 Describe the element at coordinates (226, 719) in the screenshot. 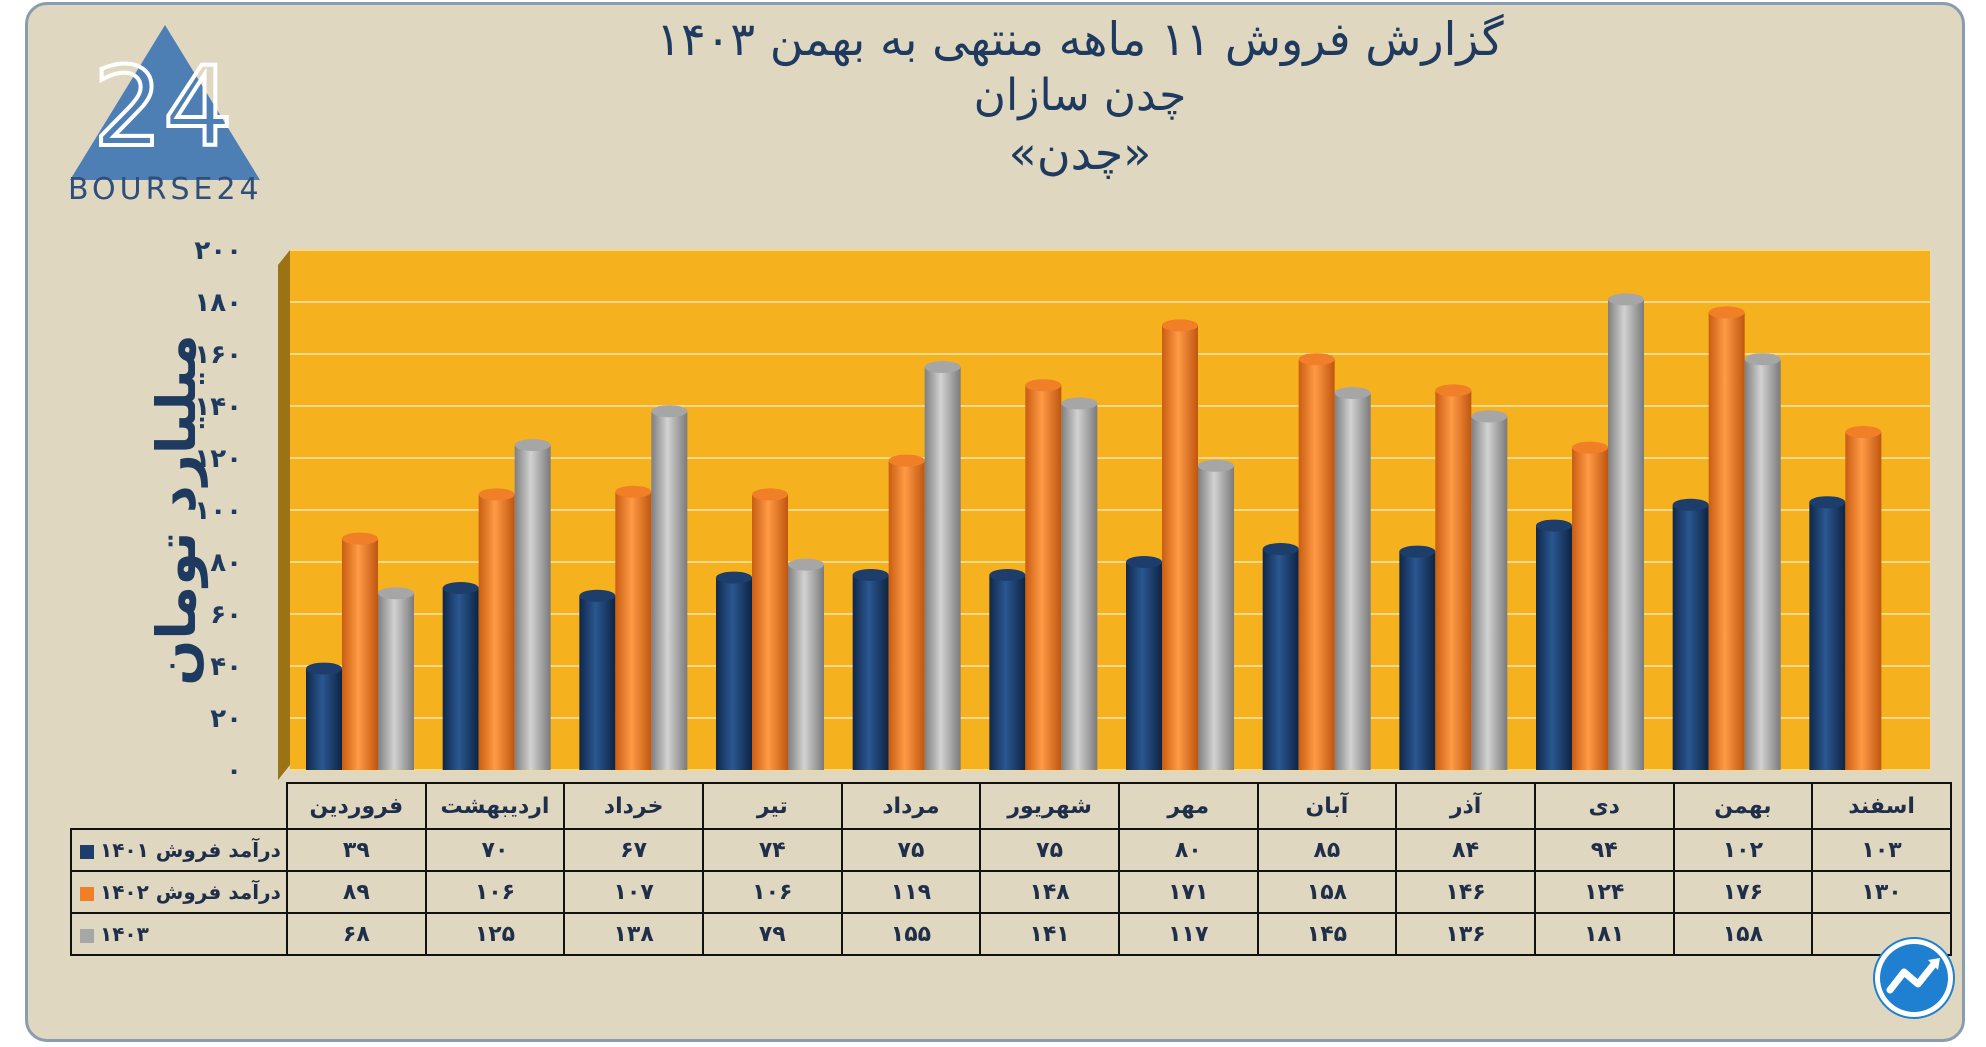

I see `y-tick-label: ۲۰` at that location.